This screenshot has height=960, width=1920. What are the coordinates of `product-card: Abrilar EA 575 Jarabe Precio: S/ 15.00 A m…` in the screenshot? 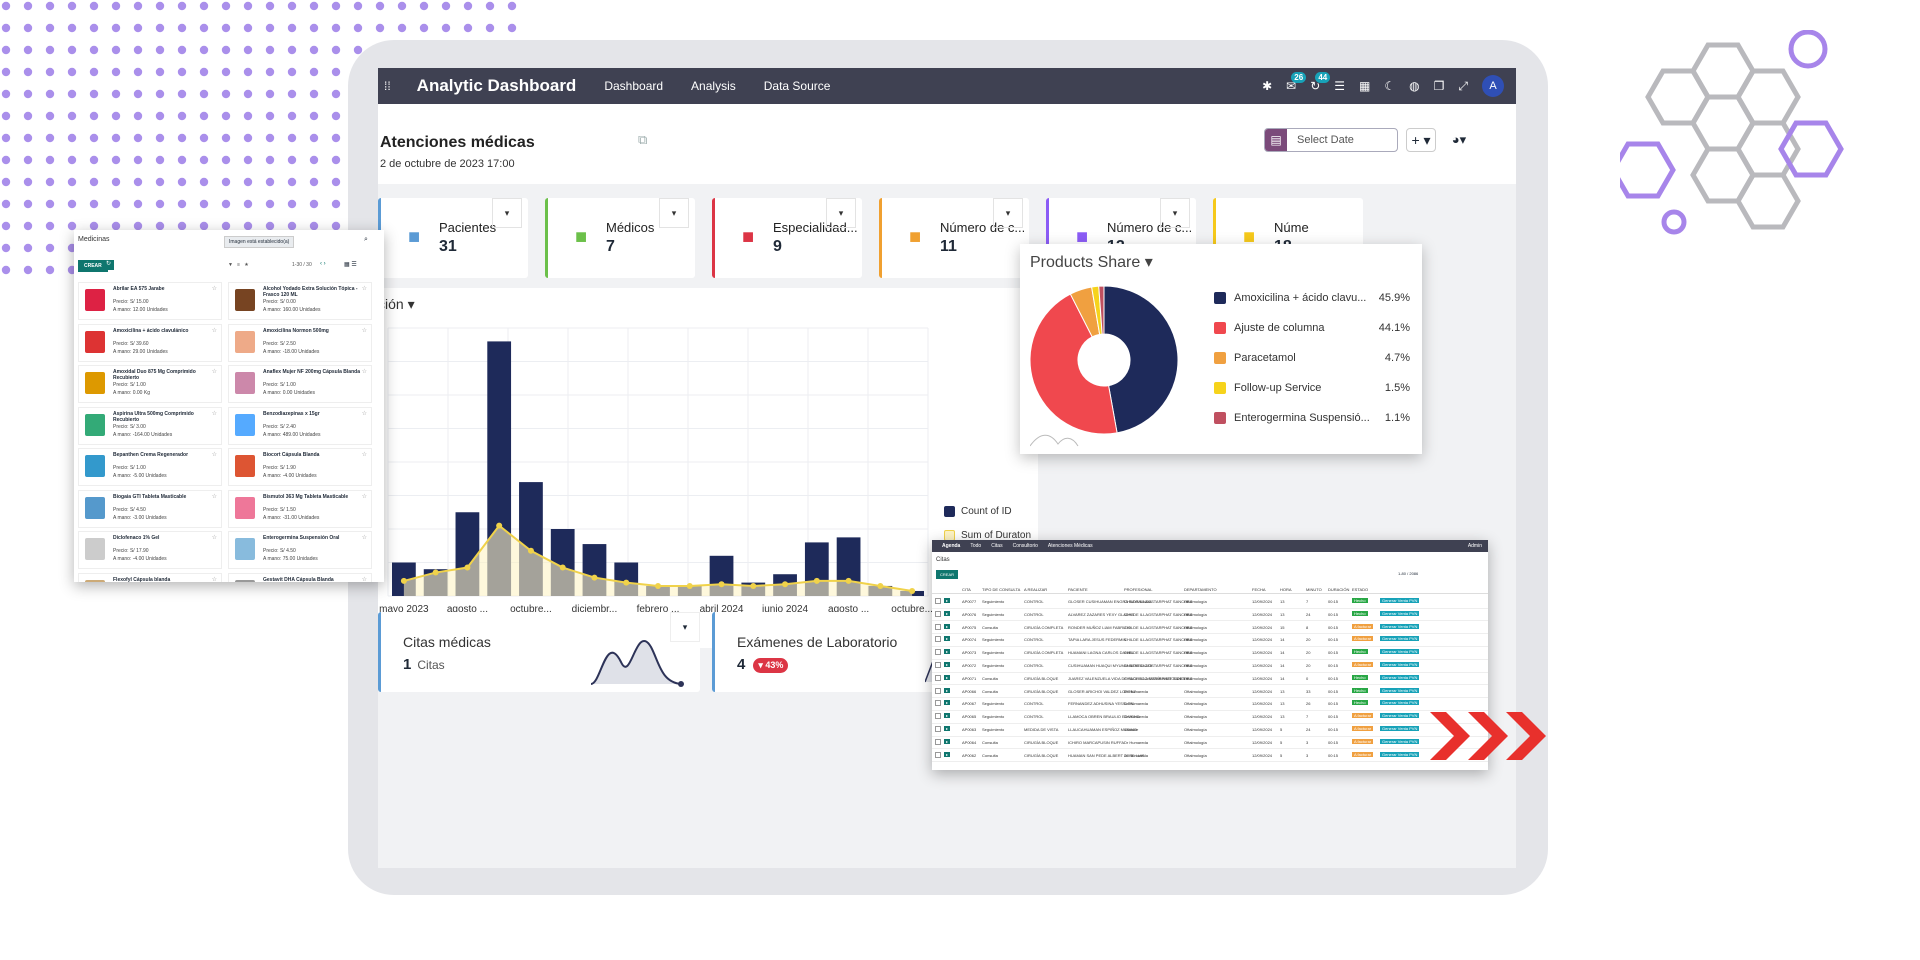 It's located at (150, 301).